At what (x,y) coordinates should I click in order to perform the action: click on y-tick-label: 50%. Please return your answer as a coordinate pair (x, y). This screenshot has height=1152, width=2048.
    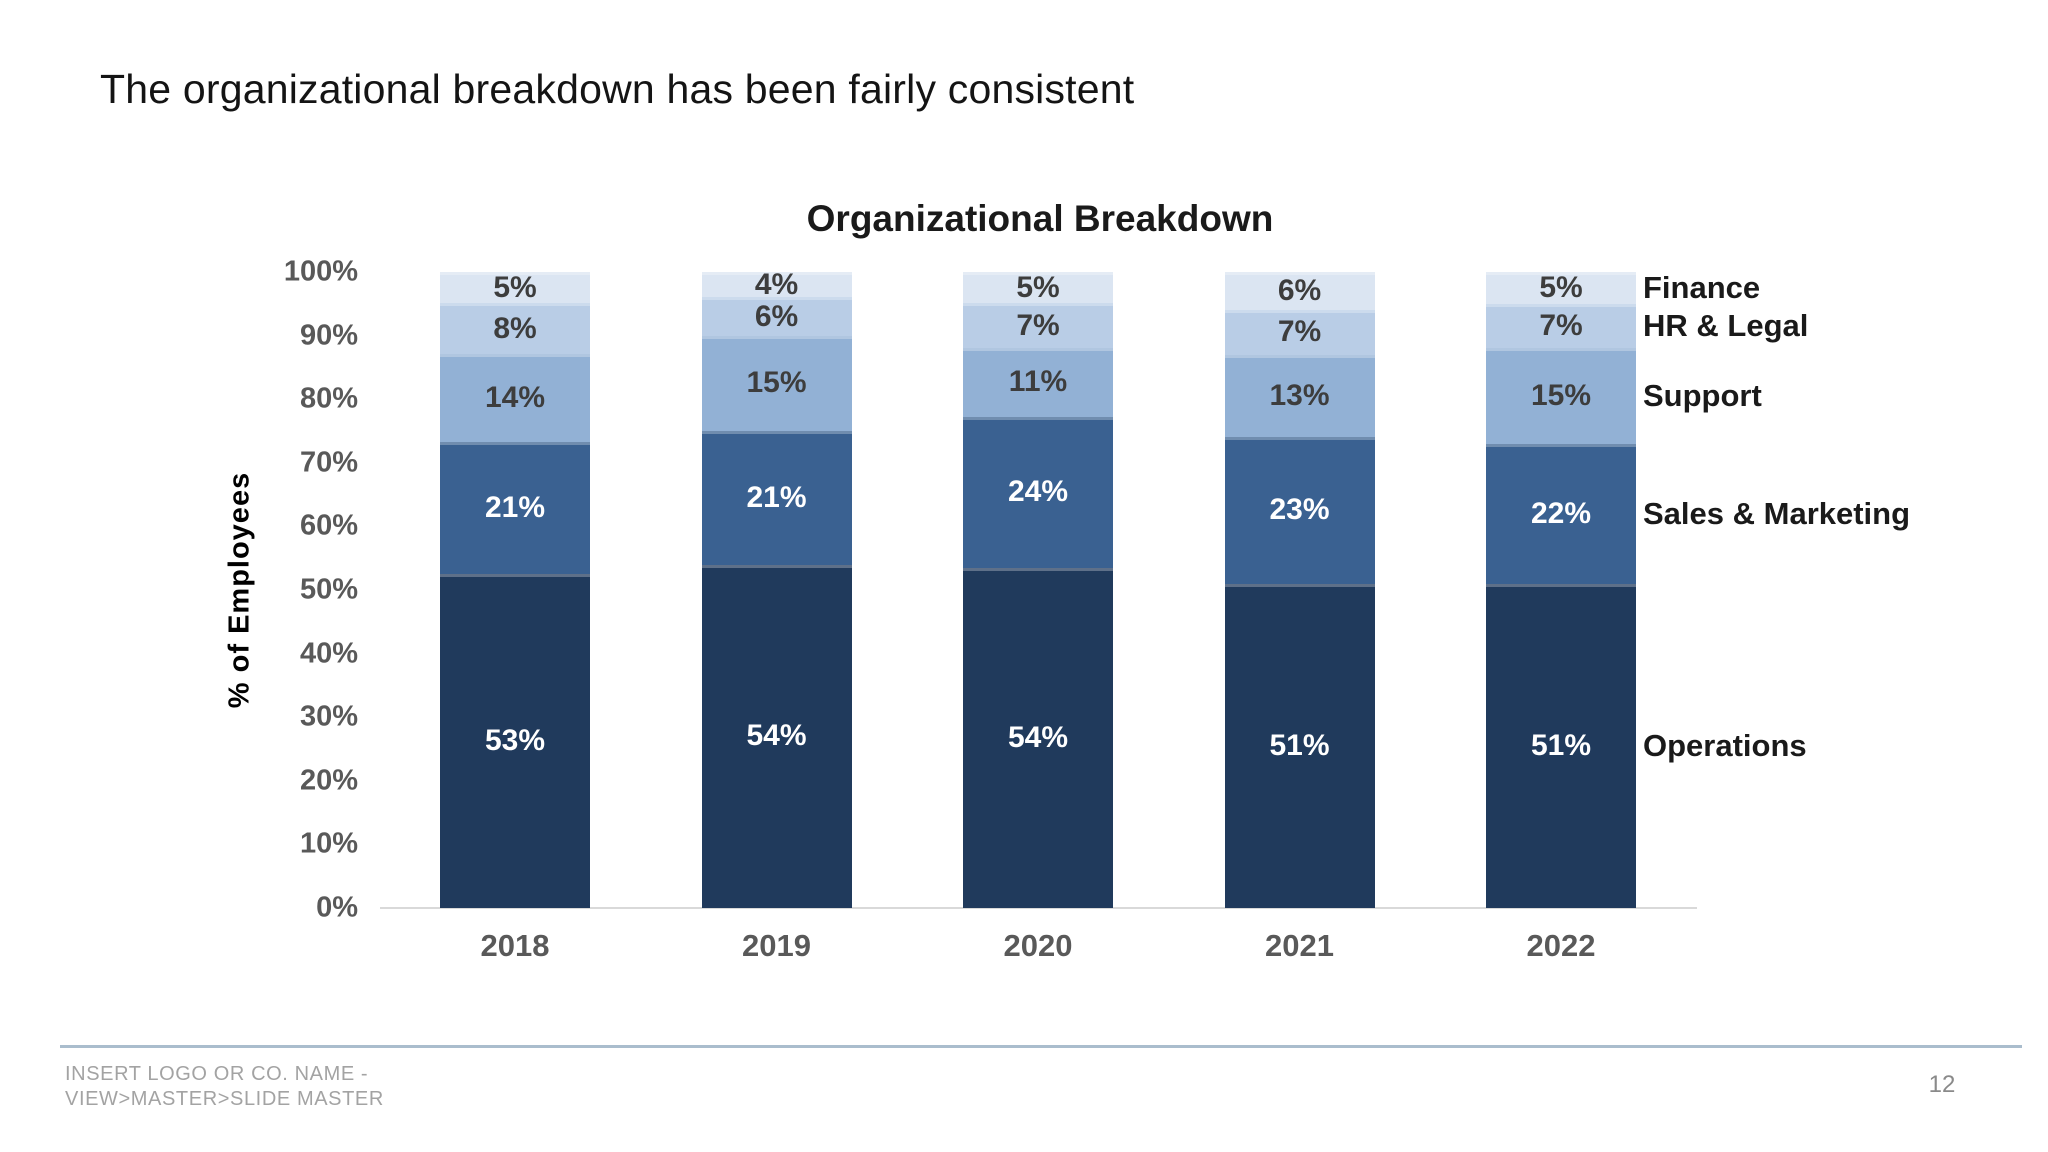
    Looking at the image, I should click on (328, 589).